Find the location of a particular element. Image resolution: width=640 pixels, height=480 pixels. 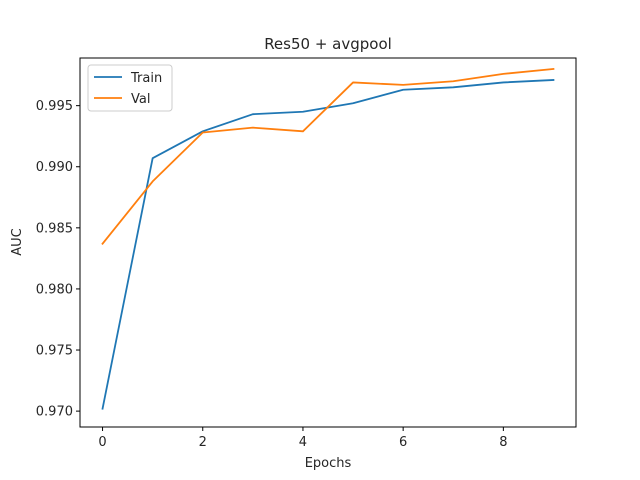

y-axis: 0.970 0.975 0.980 0.985 0.990 0.995 is located at coordinates (58, 259).